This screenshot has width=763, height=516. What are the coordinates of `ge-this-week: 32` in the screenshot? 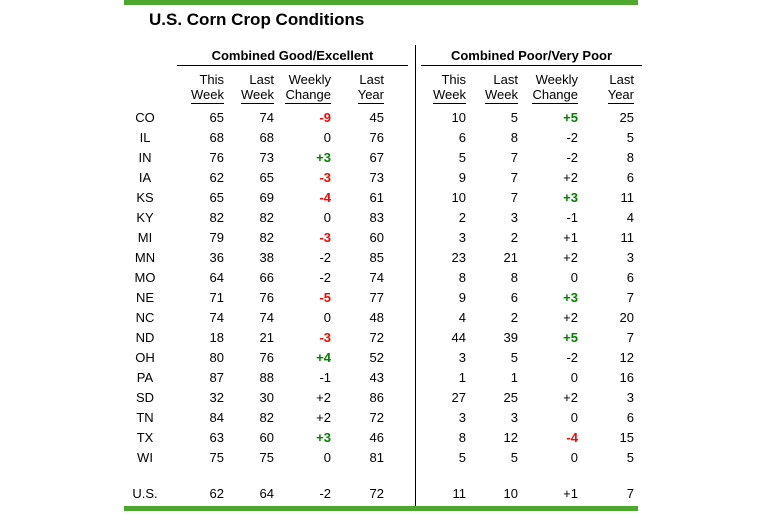 It's located at (216, 397).